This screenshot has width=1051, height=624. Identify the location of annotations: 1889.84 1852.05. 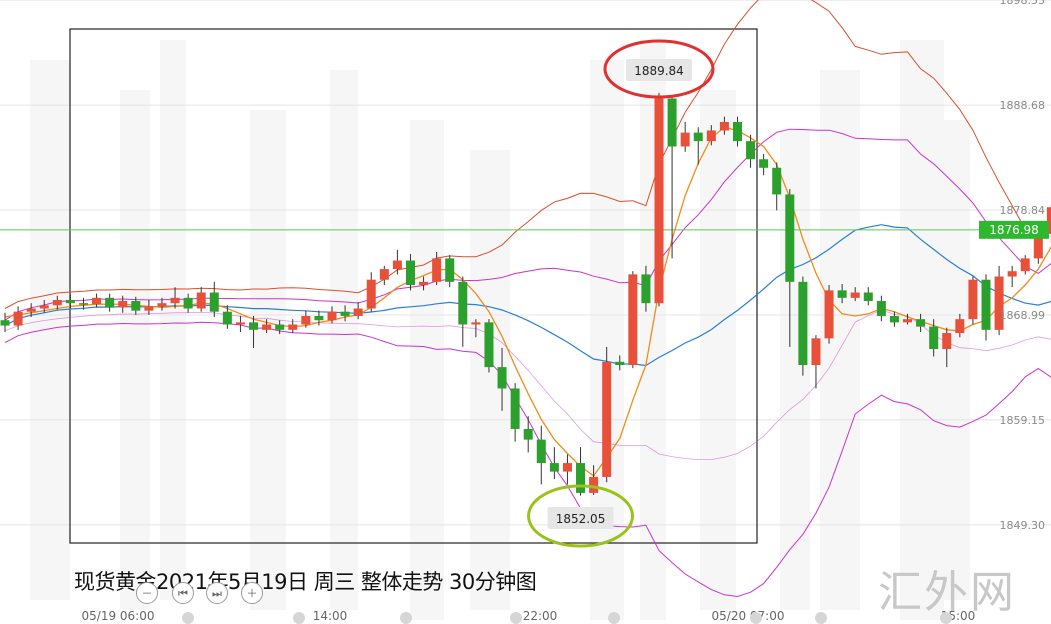
(621, 293).